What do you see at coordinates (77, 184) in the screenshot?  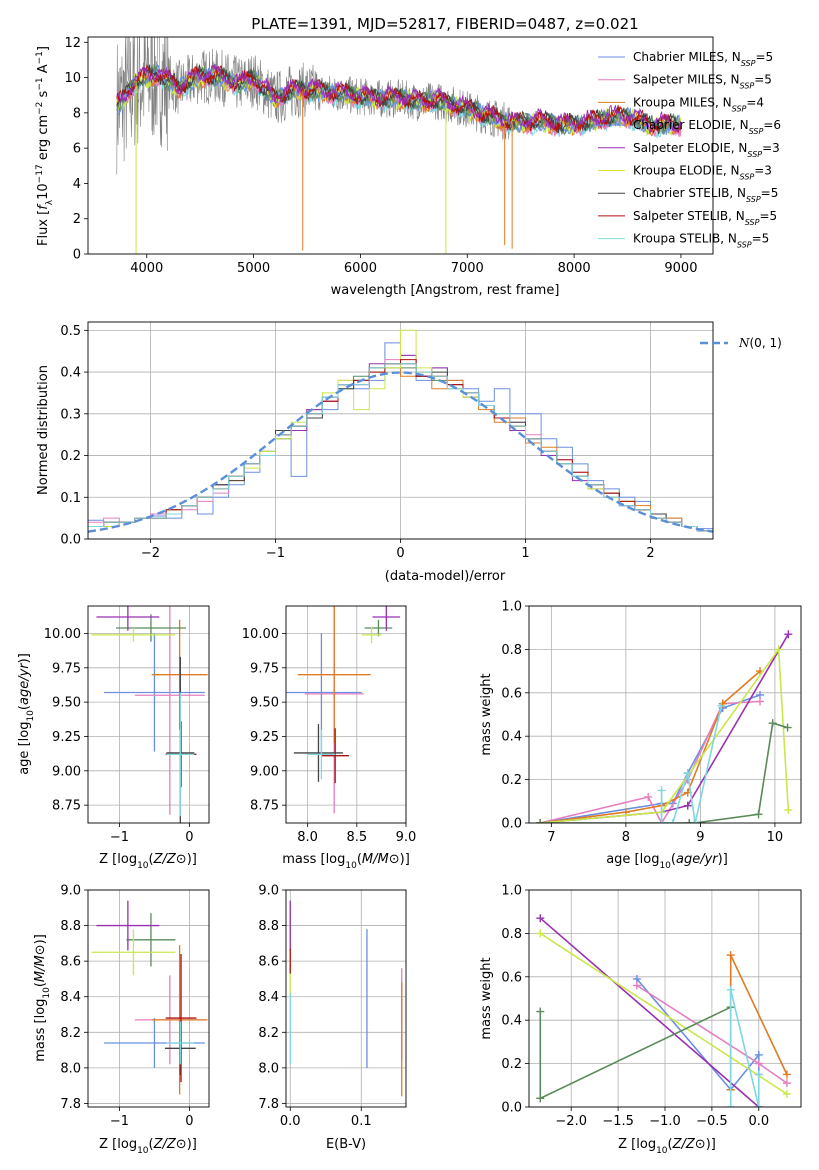 I see `y-tick-label: 4` at bounding box center [77, 184].